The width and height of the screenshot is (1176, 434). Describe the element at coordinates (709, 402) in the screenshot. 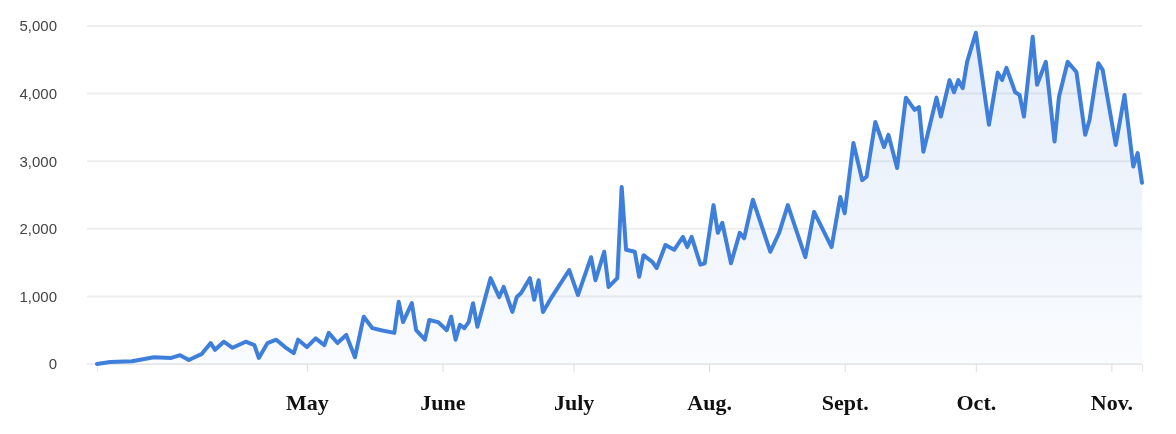

I see `x-tick-label: Aug.` at that location.